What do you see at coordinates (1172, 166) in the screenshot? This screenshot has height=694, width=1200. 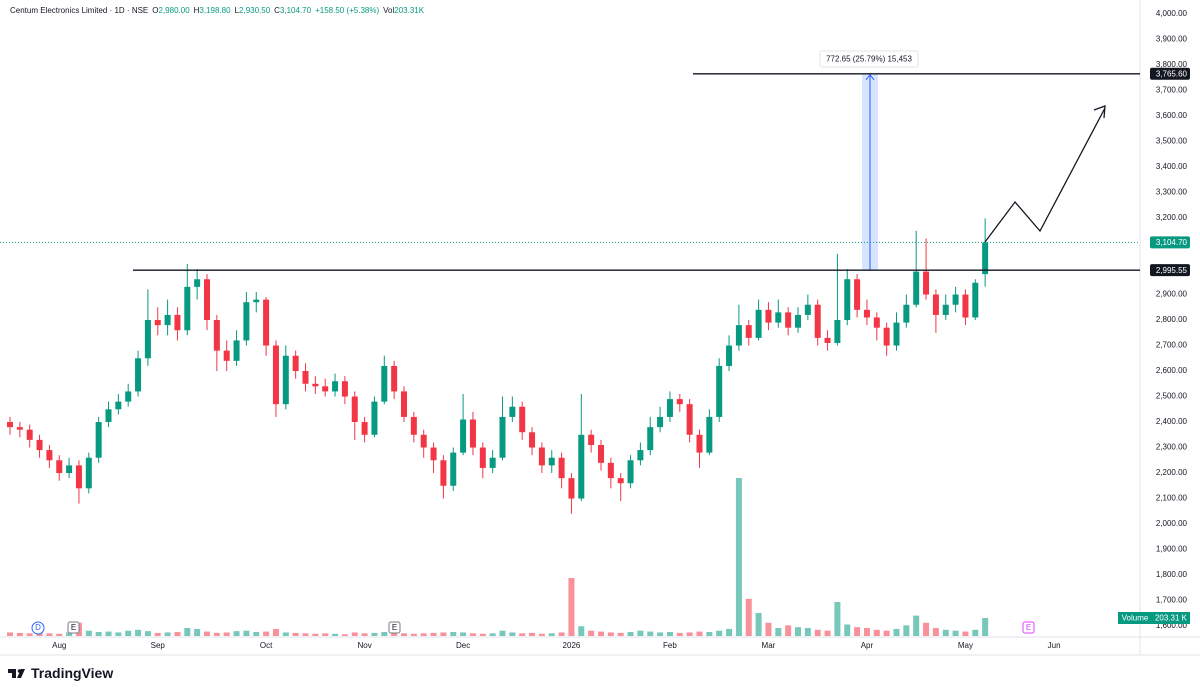 I see `y-tick-label: 3,400.00` at bounding box center [1172, 166].